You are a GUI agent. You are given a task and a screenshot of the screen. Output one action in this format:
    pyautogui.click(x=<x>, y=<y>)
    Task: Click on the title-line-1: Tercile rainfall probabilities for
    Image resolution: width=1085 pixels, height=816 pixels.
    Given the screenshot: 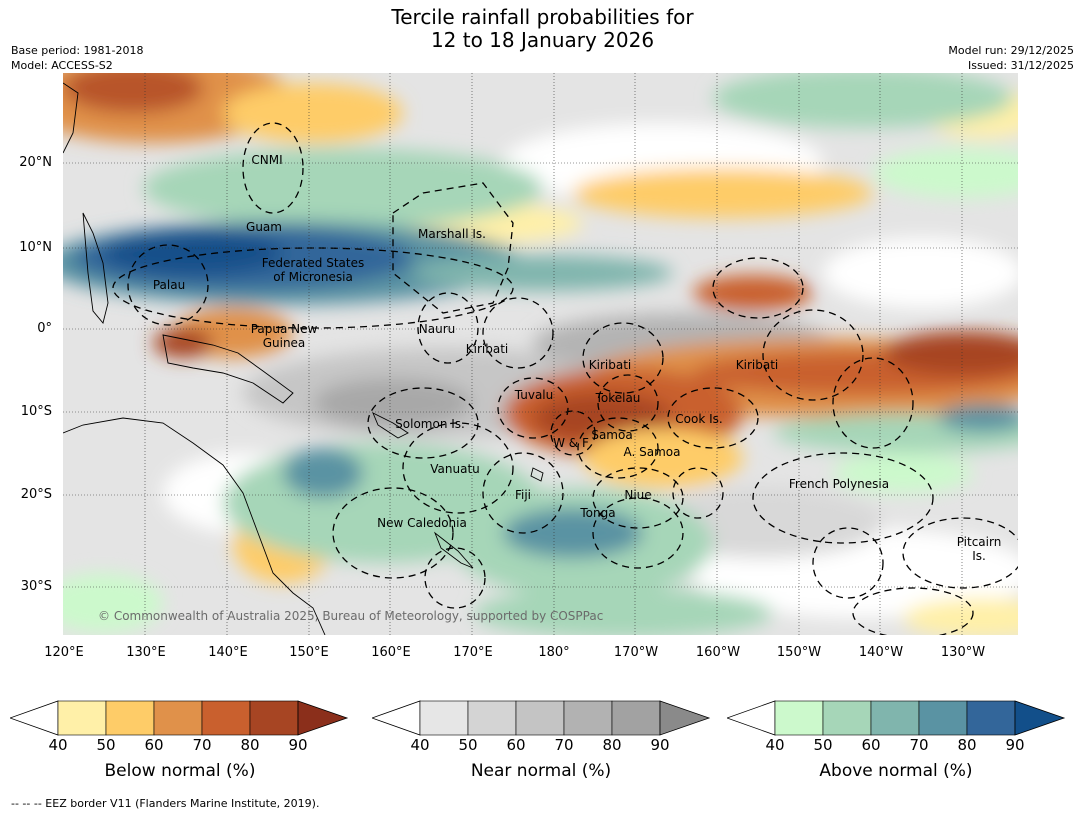 What is the action you would take?
    pyautogui.click(x=542, y=17)
    